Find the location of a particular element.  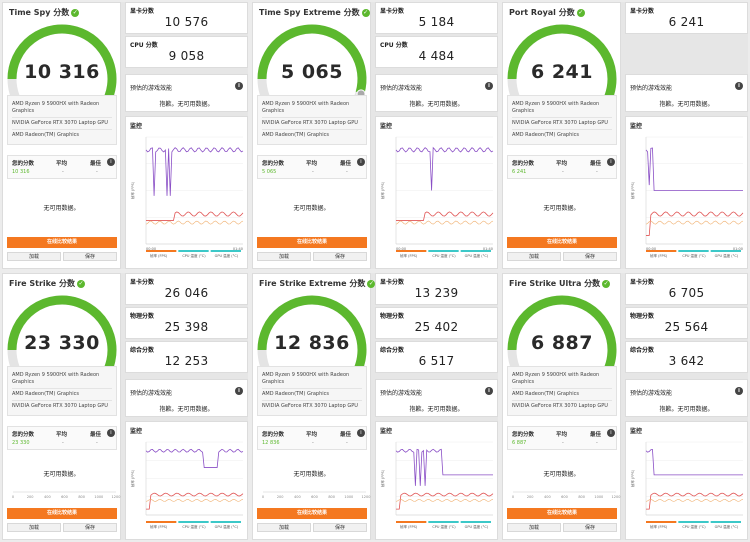

subscore-card: 显卡分数 6 241 is located at coordinates (686, 18).